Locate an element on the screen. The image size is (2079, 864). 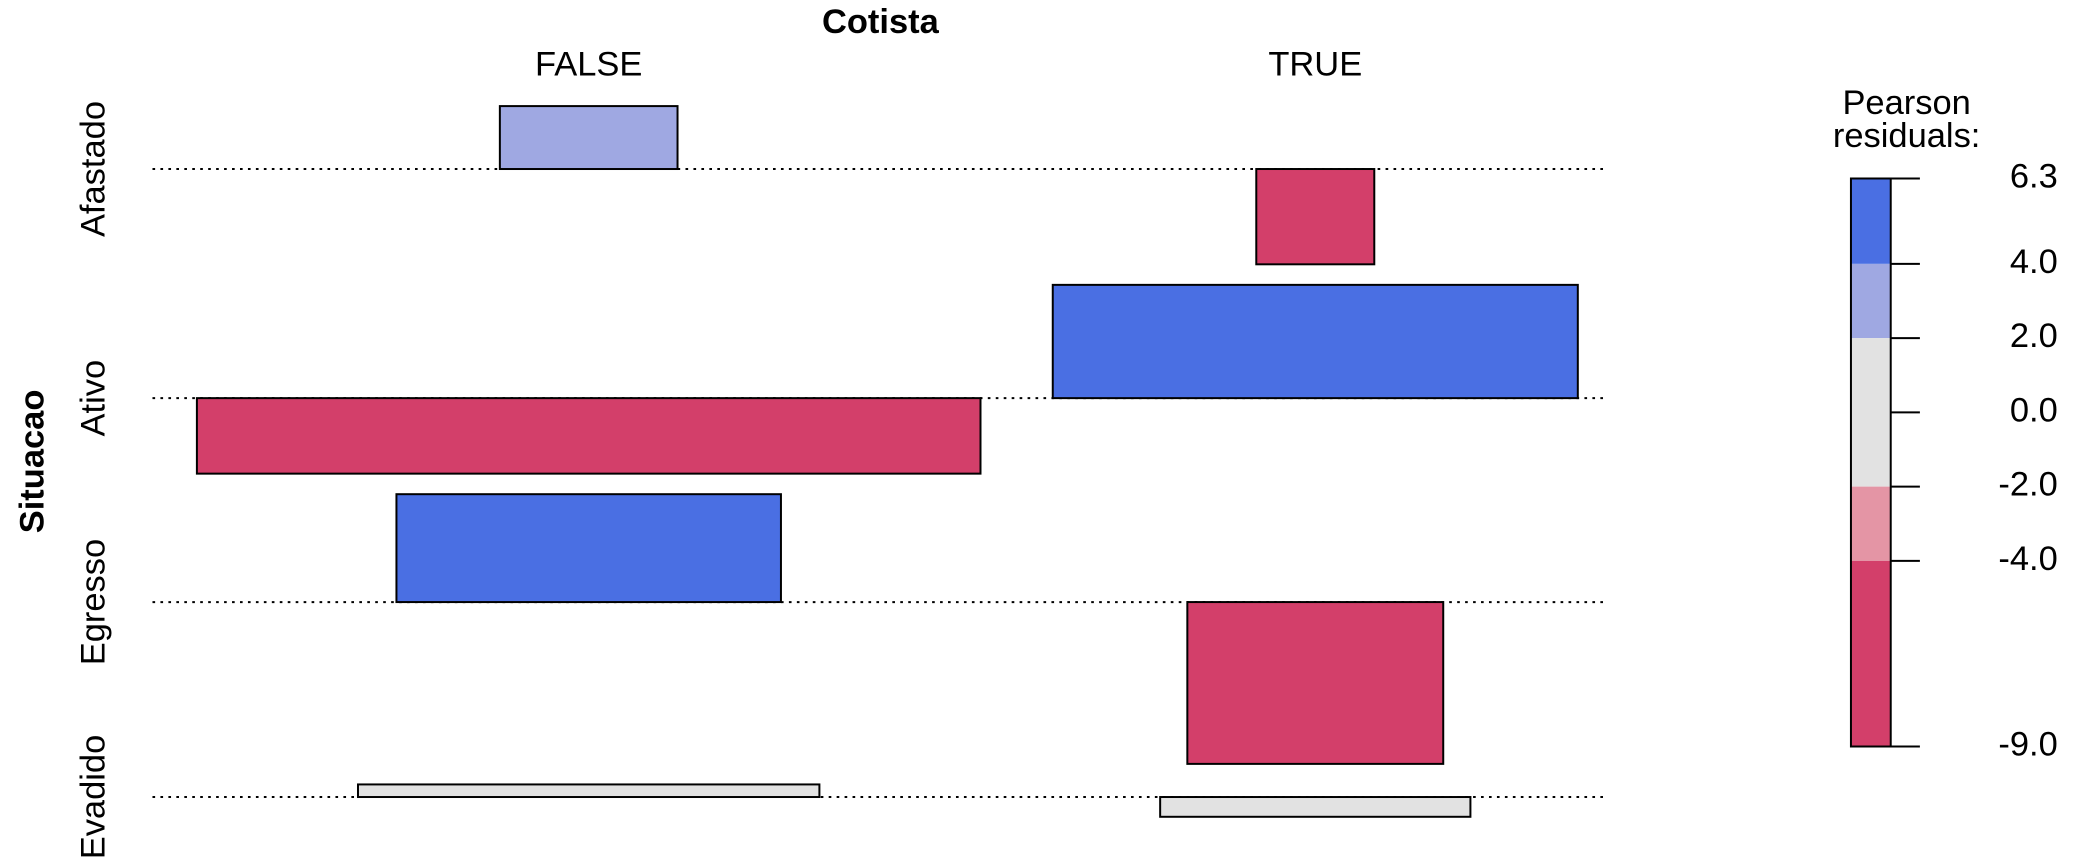
legend-tick-label: -9.0 is located at coordinates (2027, 745).